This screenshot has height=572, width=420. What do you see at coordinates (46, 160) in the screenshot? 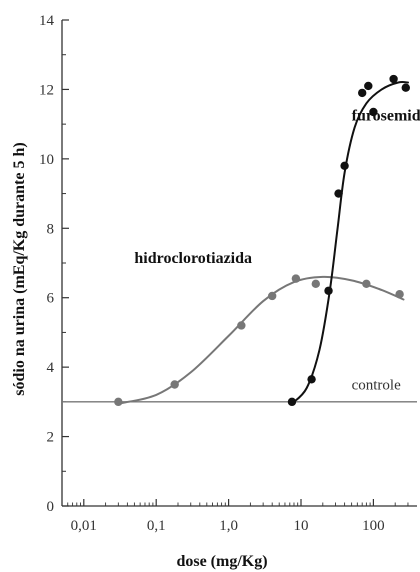
I see `y-tick-label: 10` at bounding box center [46, 160].